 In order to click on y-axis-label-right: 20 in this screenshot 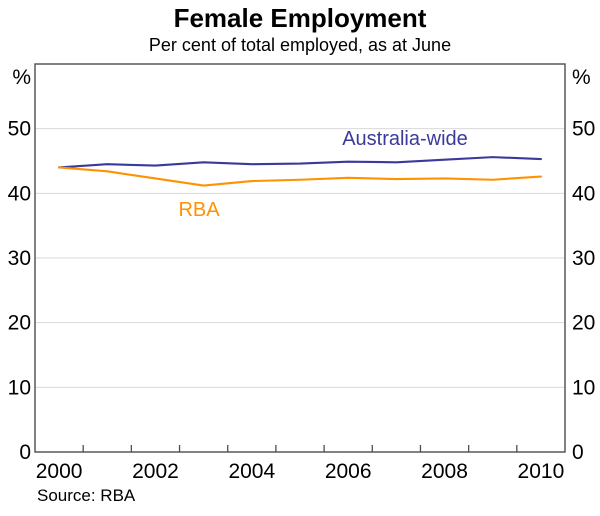, I will do `click(583, 323)`.